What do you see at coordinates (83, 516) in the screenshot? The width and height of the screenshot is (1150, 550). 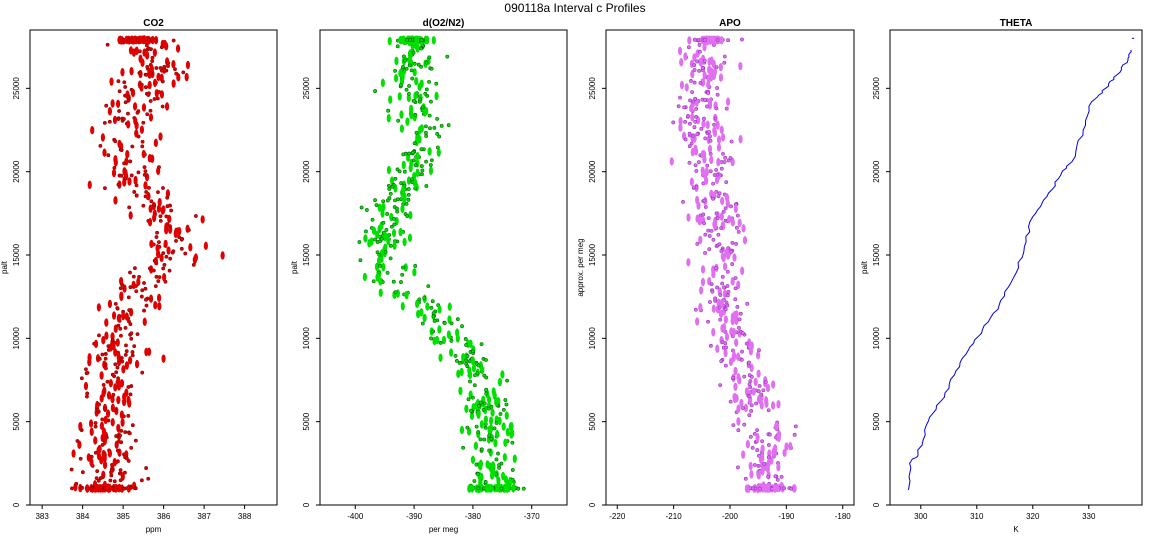 I see `x-tick-label: 384` at bounding box center [83, 516].